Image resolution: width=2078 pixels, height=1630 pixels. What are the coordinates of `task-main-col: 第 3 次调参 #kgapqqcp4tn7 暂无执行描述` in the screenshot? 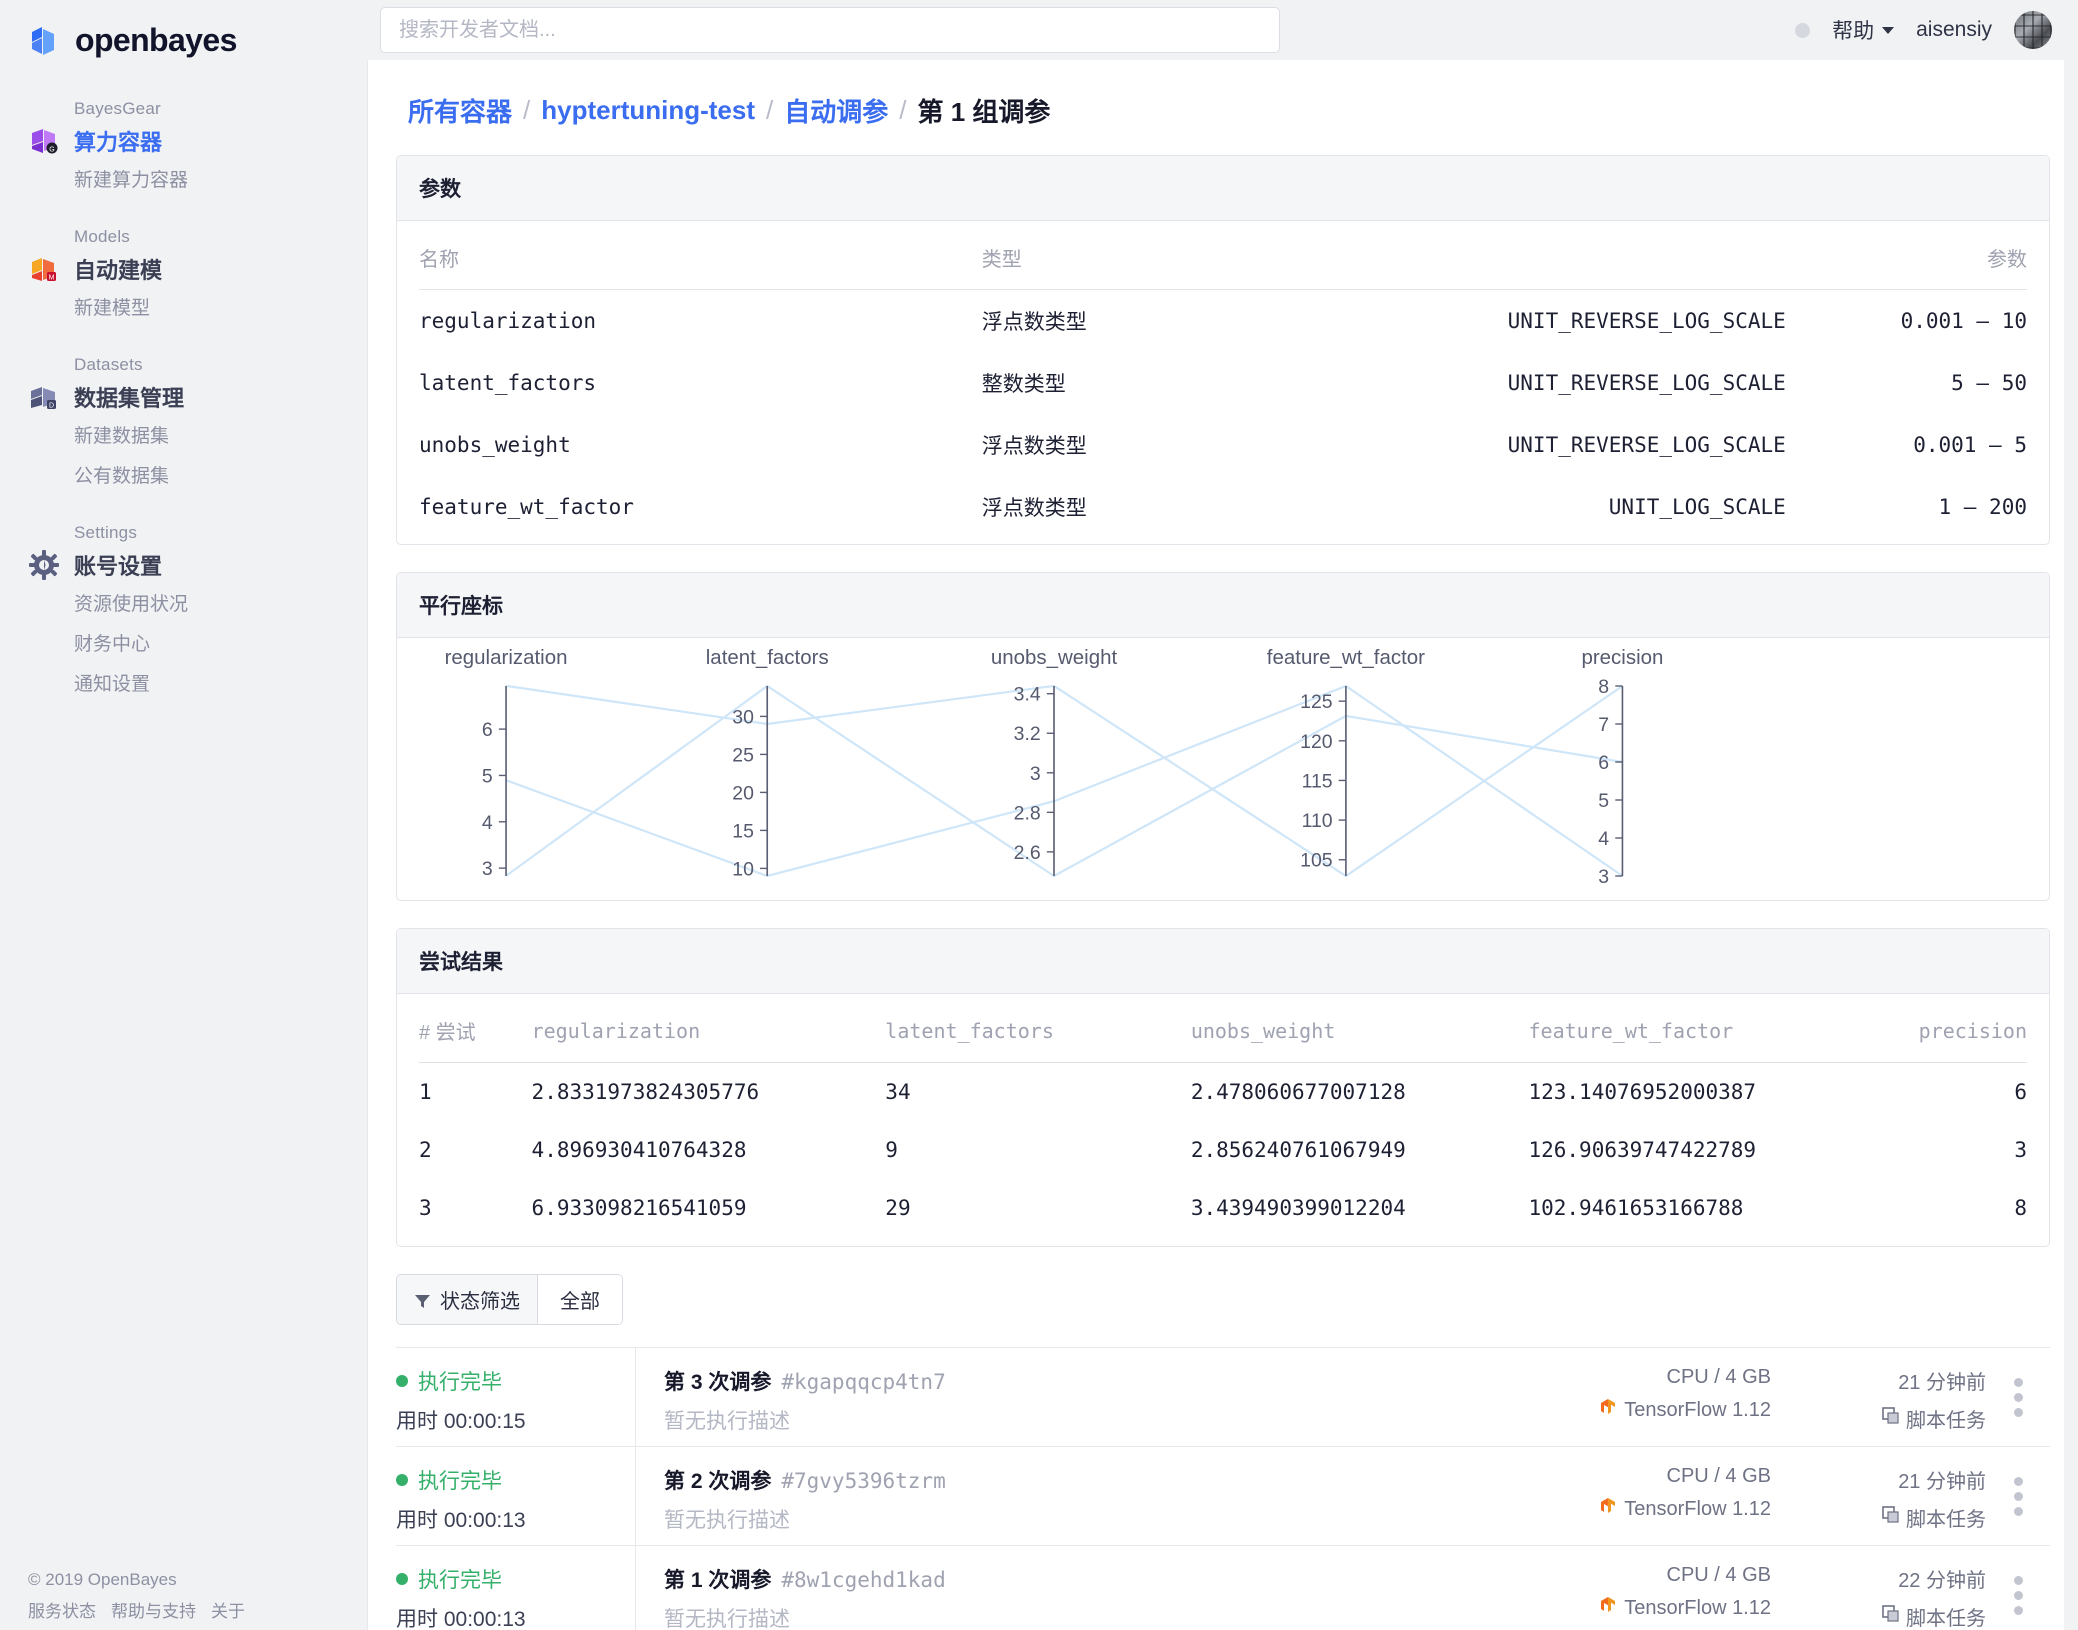 It's located at (1078, 1397).